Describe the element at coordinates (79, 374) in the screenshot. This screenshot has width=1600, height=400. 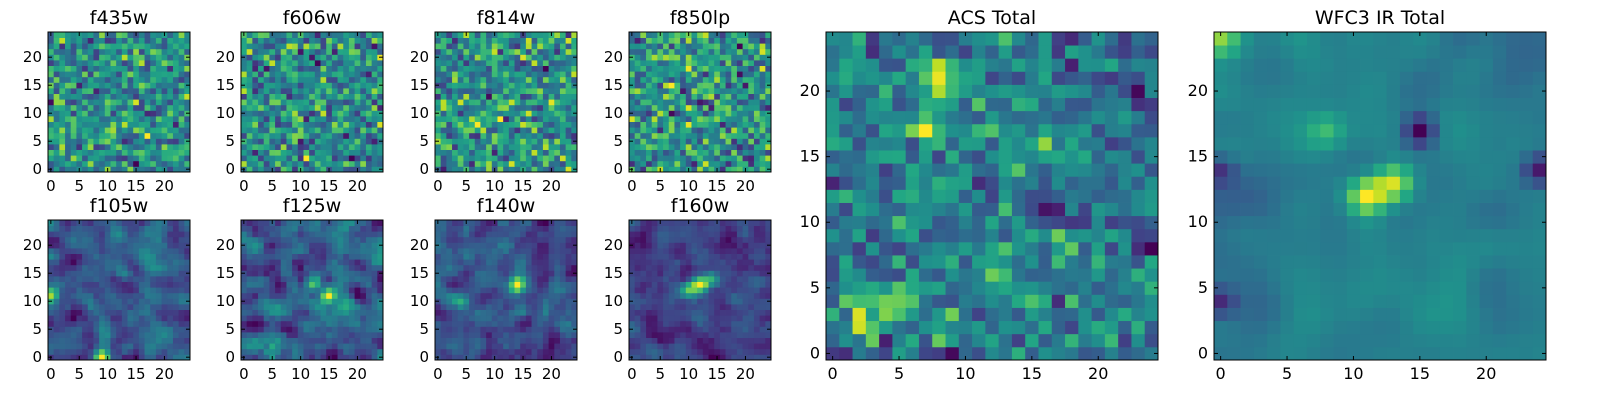
I see `x-tick-label: 5` at that location.